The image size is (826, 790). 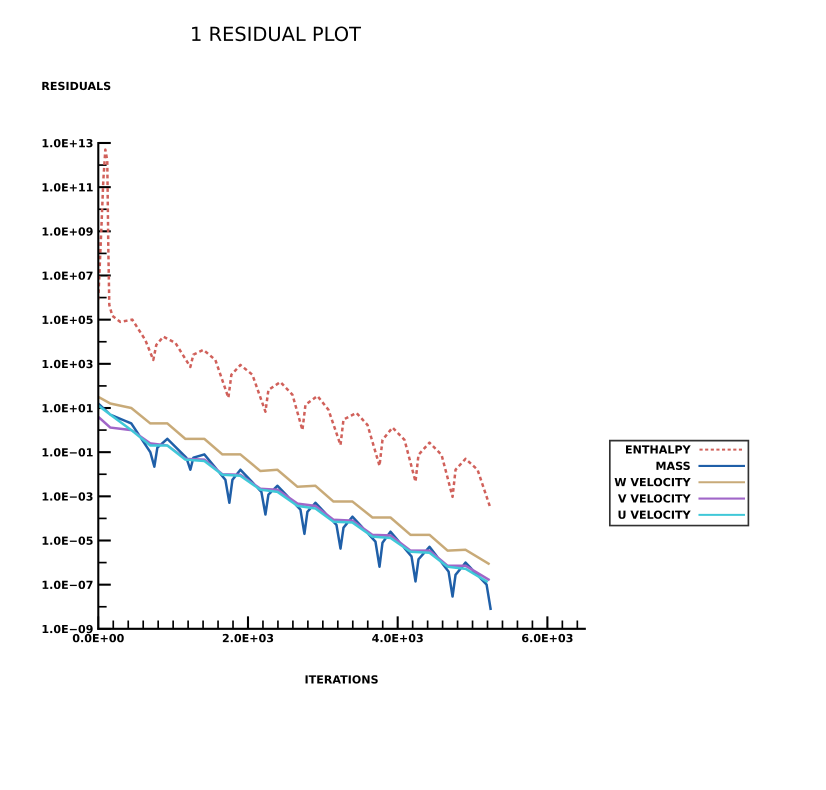 What do you see at coordinates (654, 514) in the screenshot?
I see `legend-label: U VELOCITY` at bounding box center [654, 514].